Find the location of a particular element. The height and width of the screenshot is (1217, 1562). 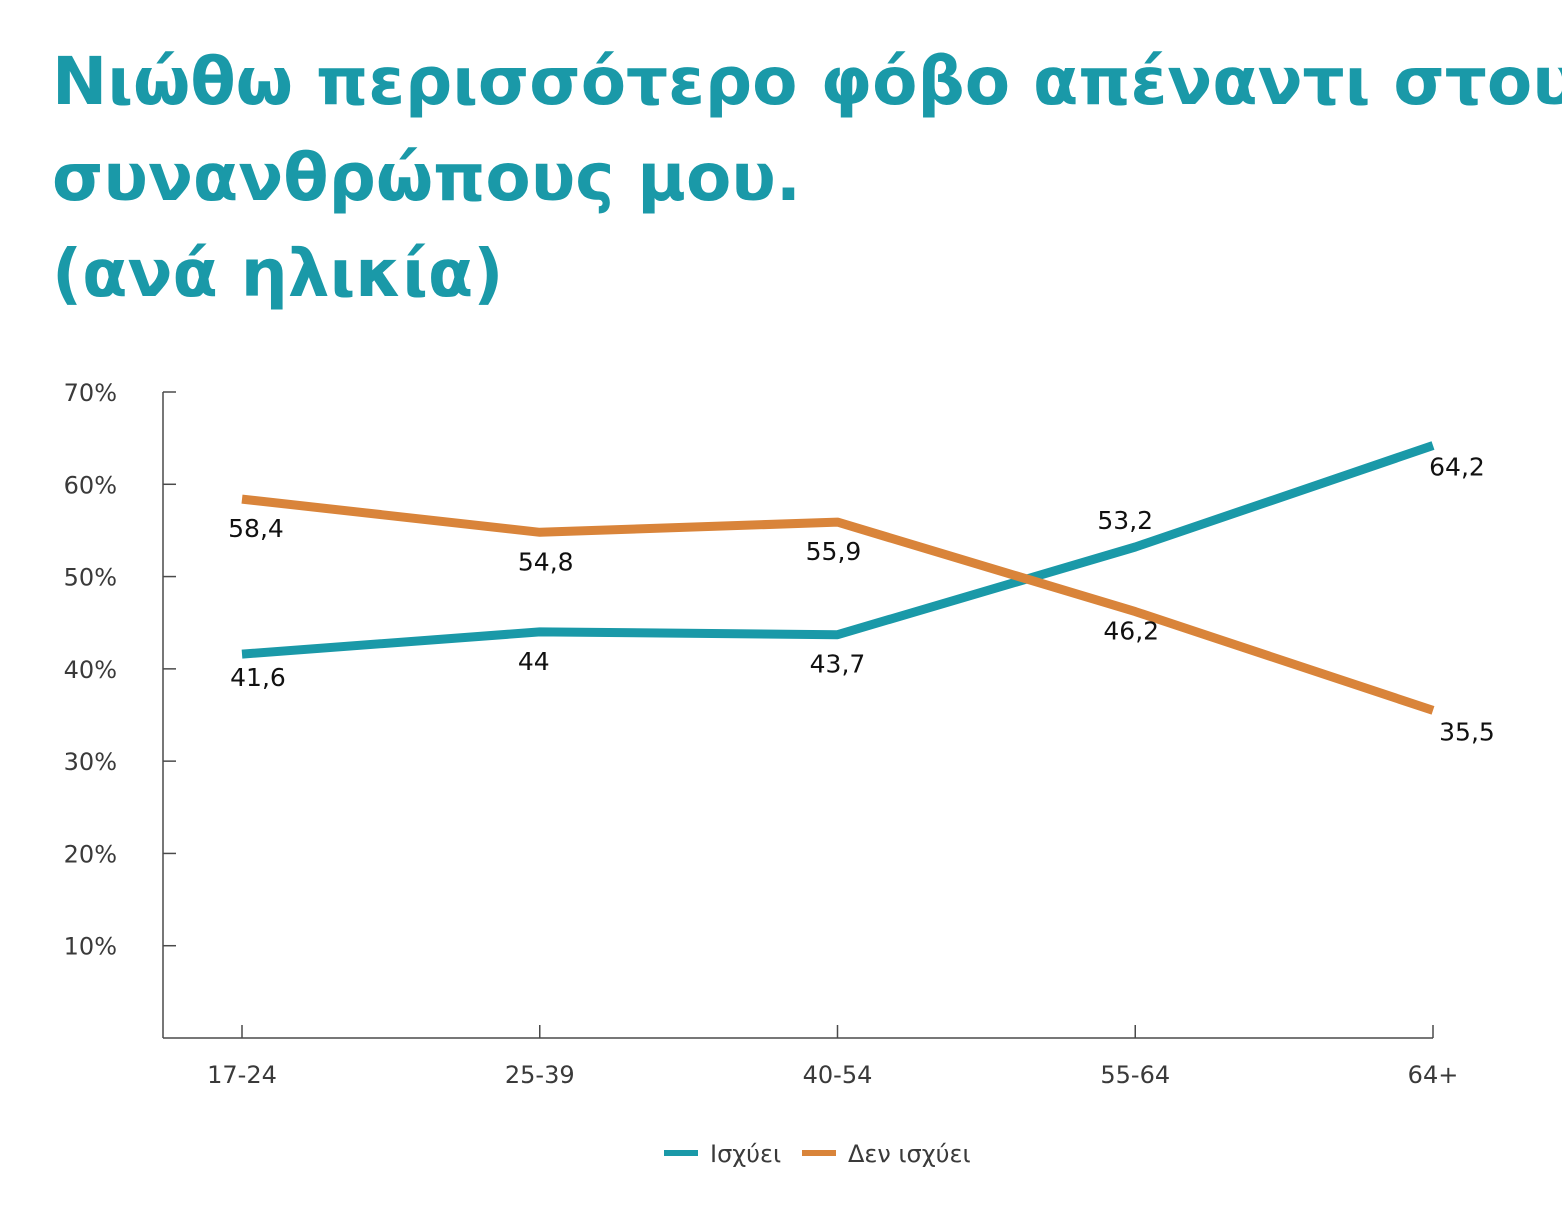

y-tick-label: 50% is located at coordinates (90, 578).